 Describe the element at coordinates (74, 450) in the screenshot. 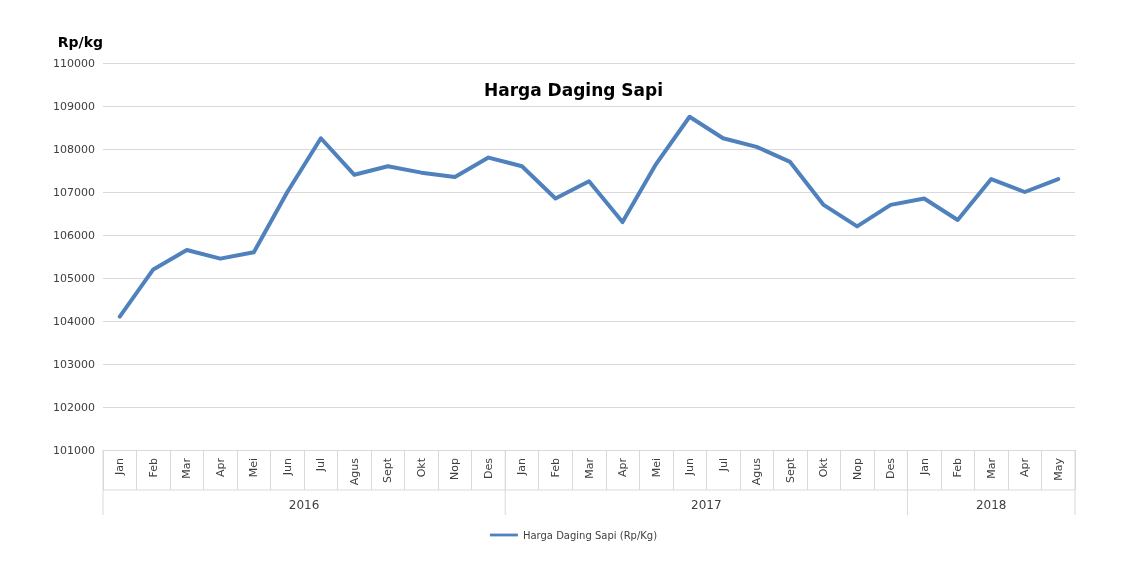

I see `y-tick-label: 101000` at that location.